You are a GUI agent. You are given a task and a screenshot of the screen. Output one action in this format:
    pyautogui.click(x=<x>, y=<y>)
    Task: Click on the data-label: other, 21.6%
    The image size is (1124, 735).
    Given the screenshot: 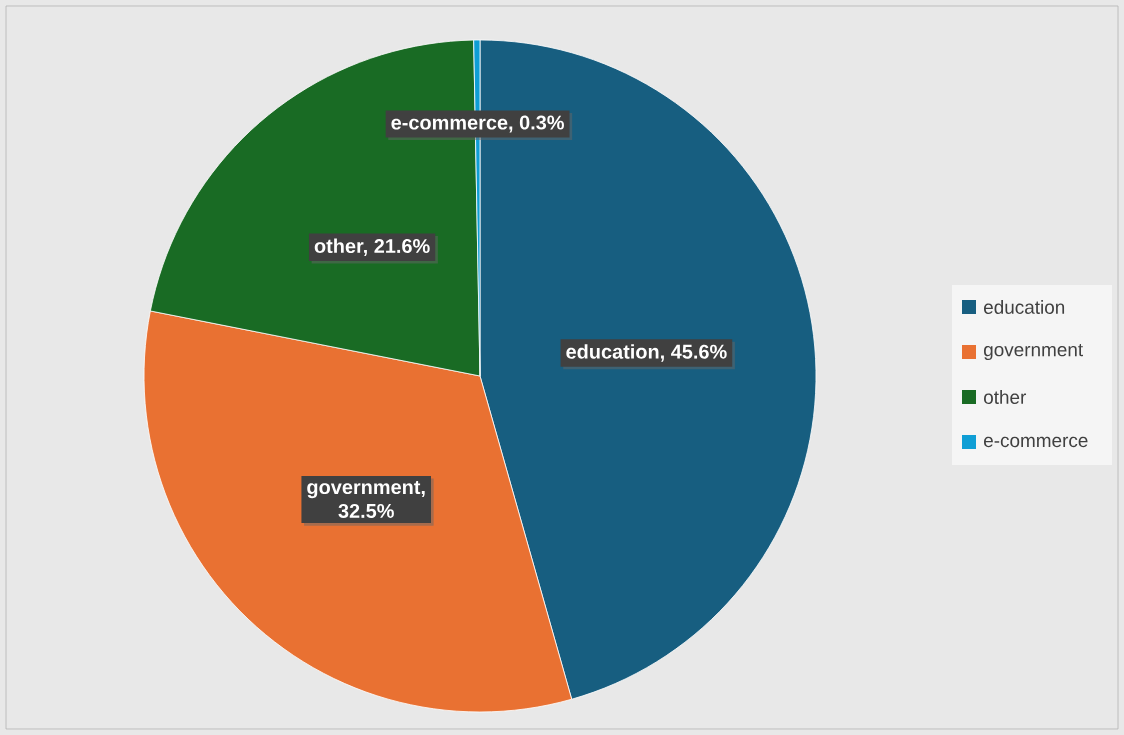 What is the action you would take?
    pyautogui.click(x=372, y=247)
    